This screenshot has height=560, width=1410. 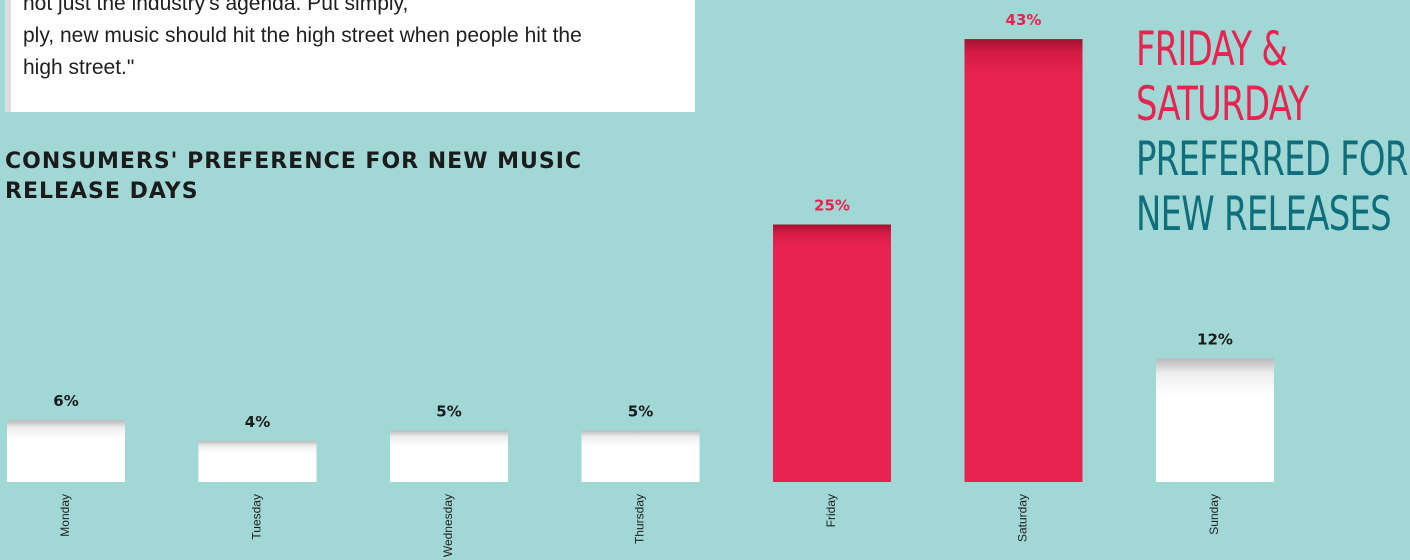 I want to click on category-label-monday: Monday, so click(x=65, y=515).